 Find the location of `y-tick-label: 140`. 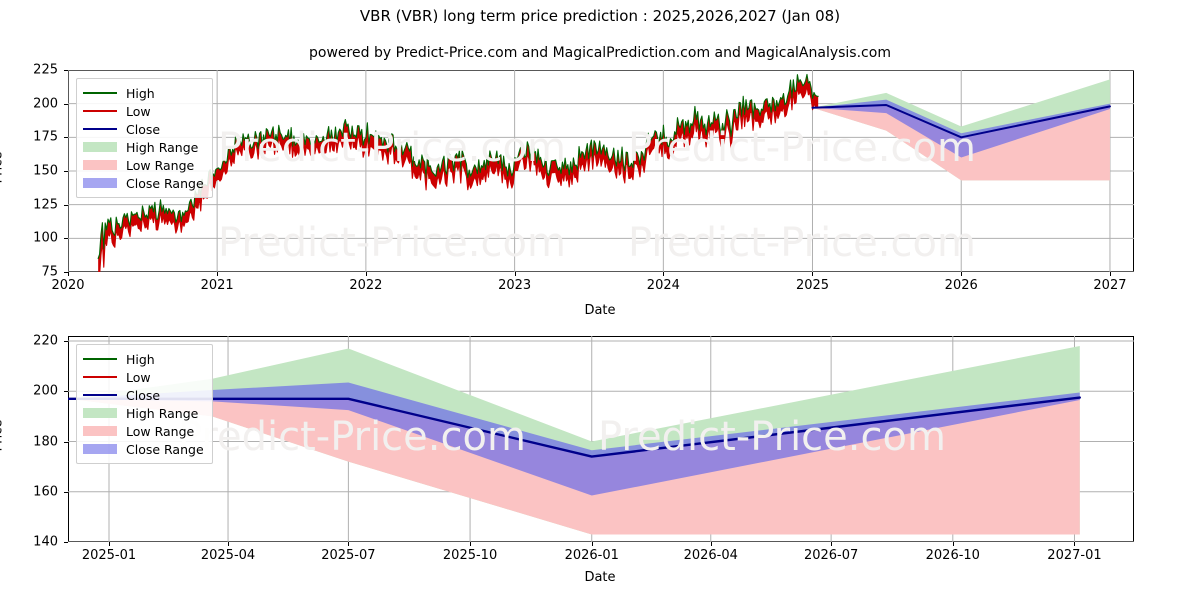

y-tick-label: 140 is located at coordinates (45, 542).